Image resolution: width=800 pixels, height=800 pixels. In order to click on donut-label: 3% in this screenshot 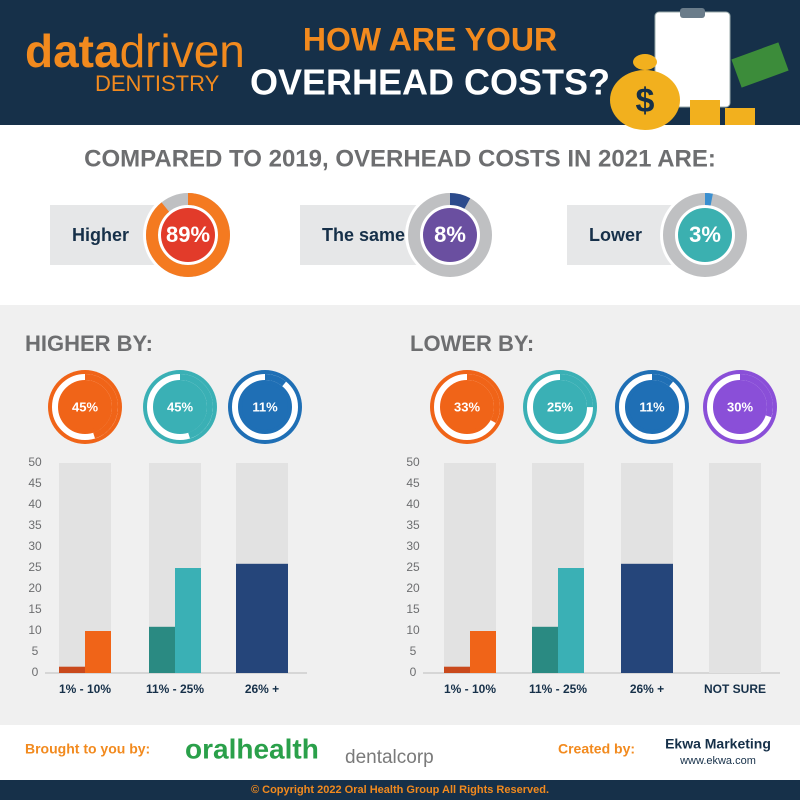, I will do `click(705, 234)`.